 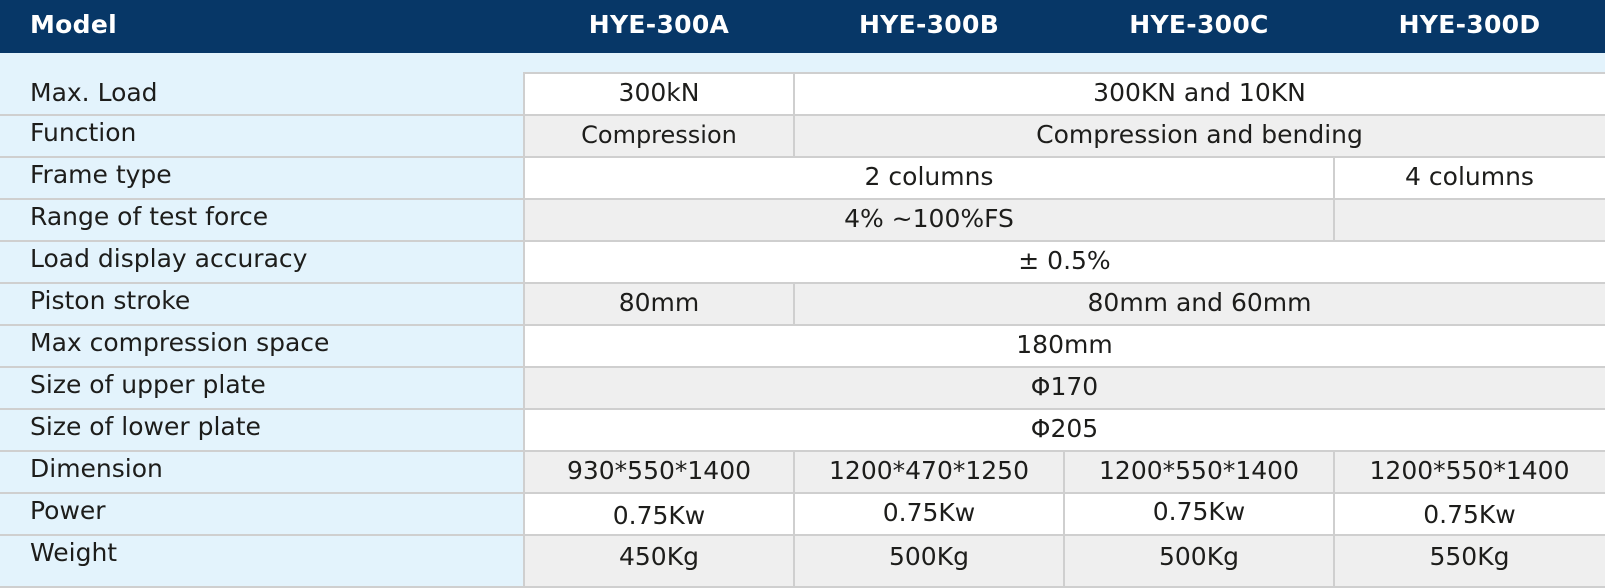 I want to click on row-label-frame-type: Frame type, so click(x=262, y=178).